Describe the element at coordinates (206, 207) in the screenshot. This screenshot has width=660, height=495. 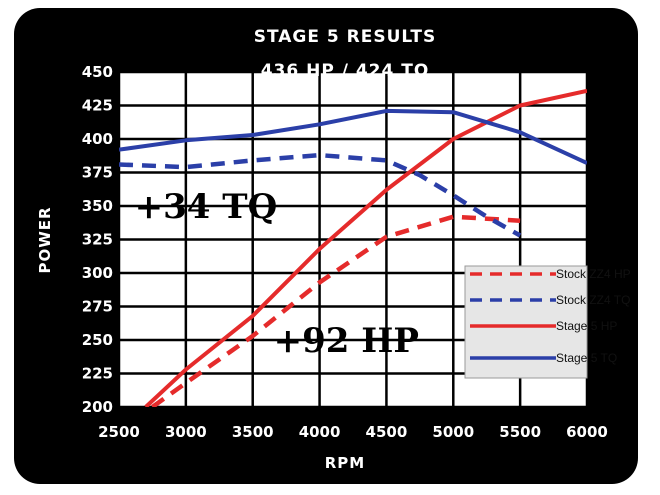
I see `annotation-label: +34 TQ` at that location.